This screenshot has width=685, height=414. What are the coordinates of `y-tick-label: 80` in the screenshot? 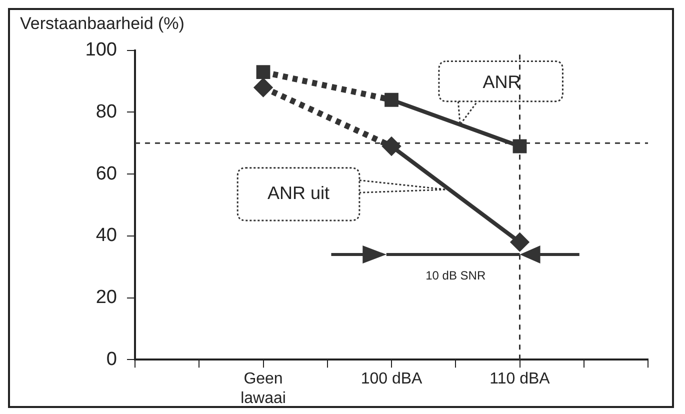 It's located at (106, 111).